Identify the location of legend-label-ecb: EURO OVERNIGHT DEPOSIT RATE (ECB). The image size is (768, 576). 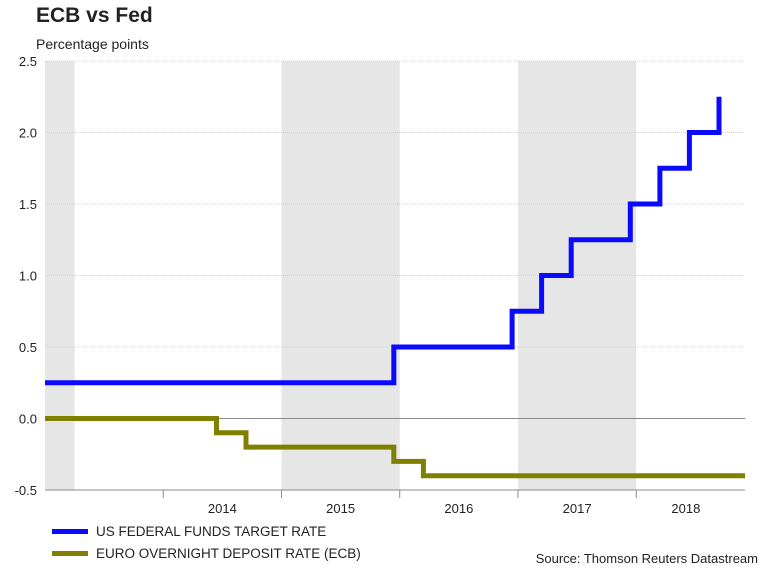
(228, 553).